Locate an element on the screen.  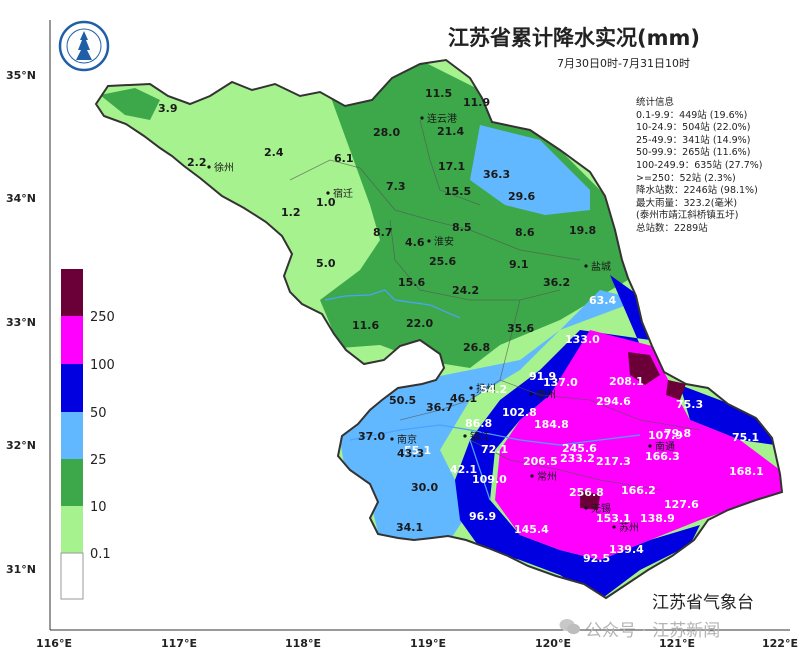
rainfall-value-label: 133.0 is located at coordinates (582, 339).